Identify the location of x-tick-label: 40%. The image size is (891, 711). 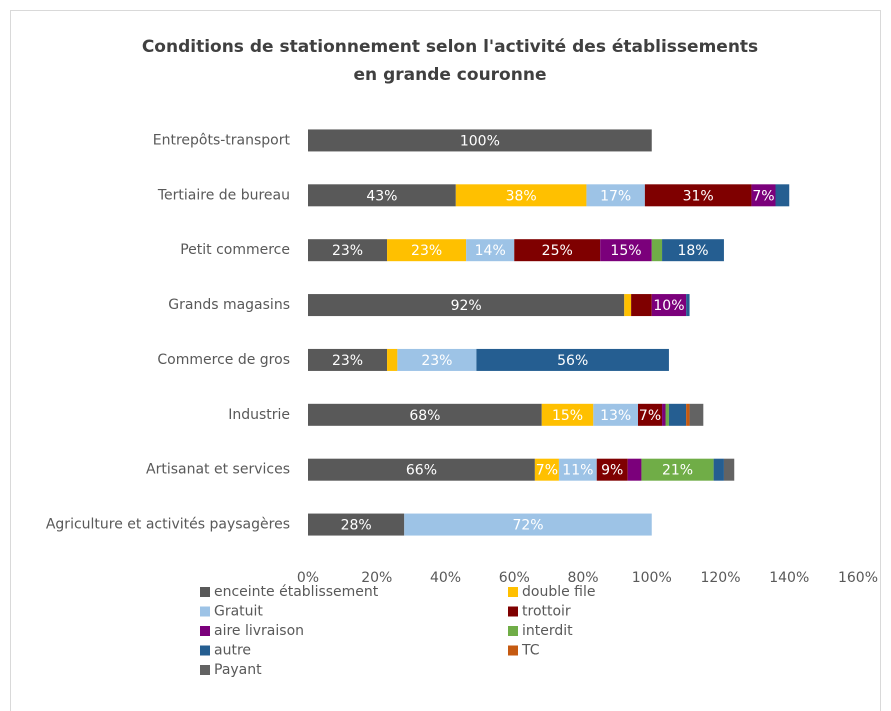
(445, 578).